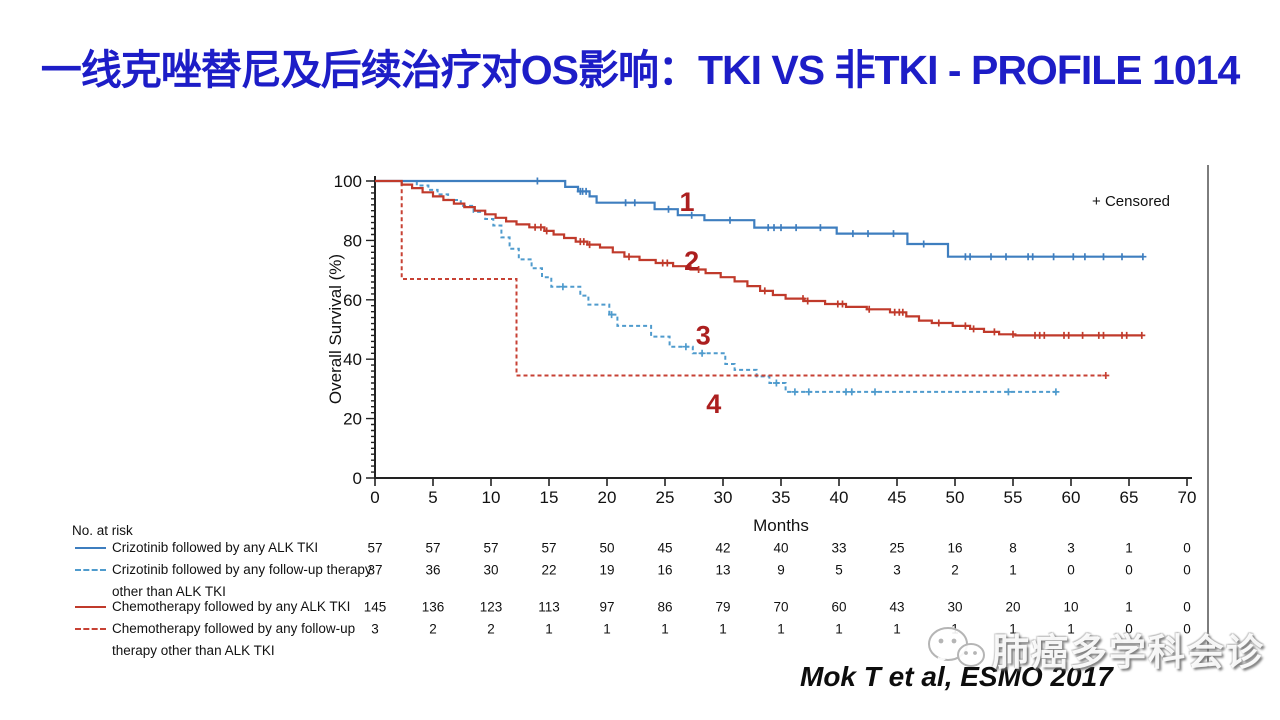 The image size is (1280, 720). I want to click on risk-value: 8, so click(1013, 548).